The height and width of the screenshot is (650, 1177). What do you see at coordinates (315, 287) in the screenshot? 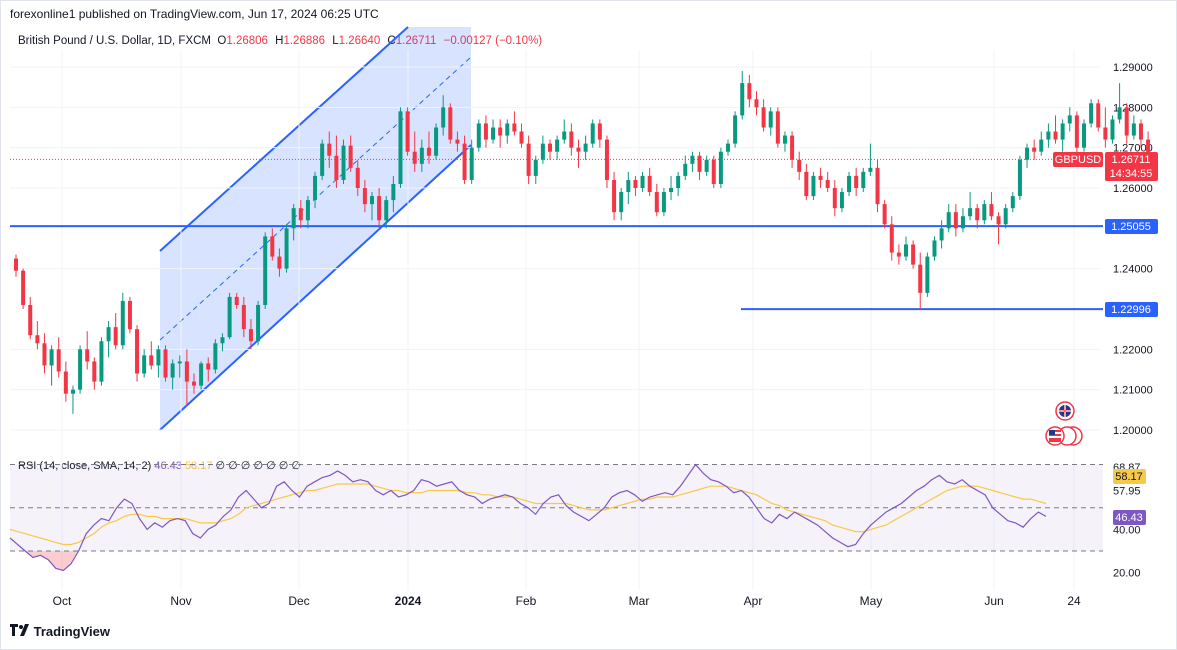
I see `channel-lower-line` at bounding box center [315, 287].